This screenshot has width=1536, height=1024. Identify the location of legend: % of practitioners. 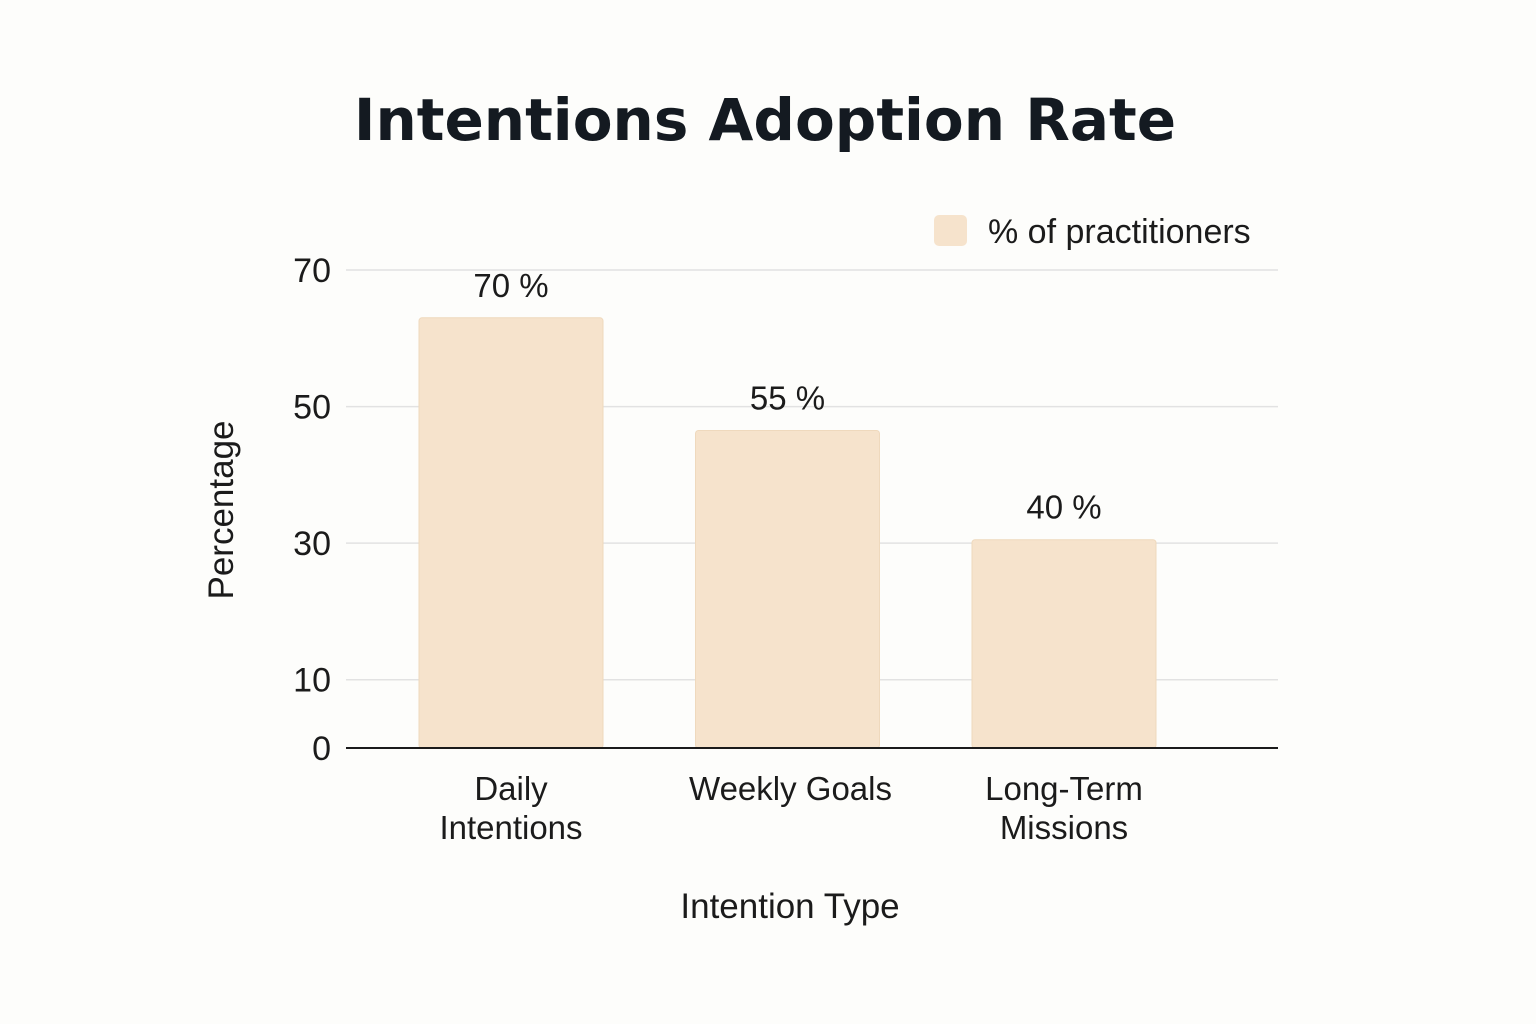
(1092, 232).